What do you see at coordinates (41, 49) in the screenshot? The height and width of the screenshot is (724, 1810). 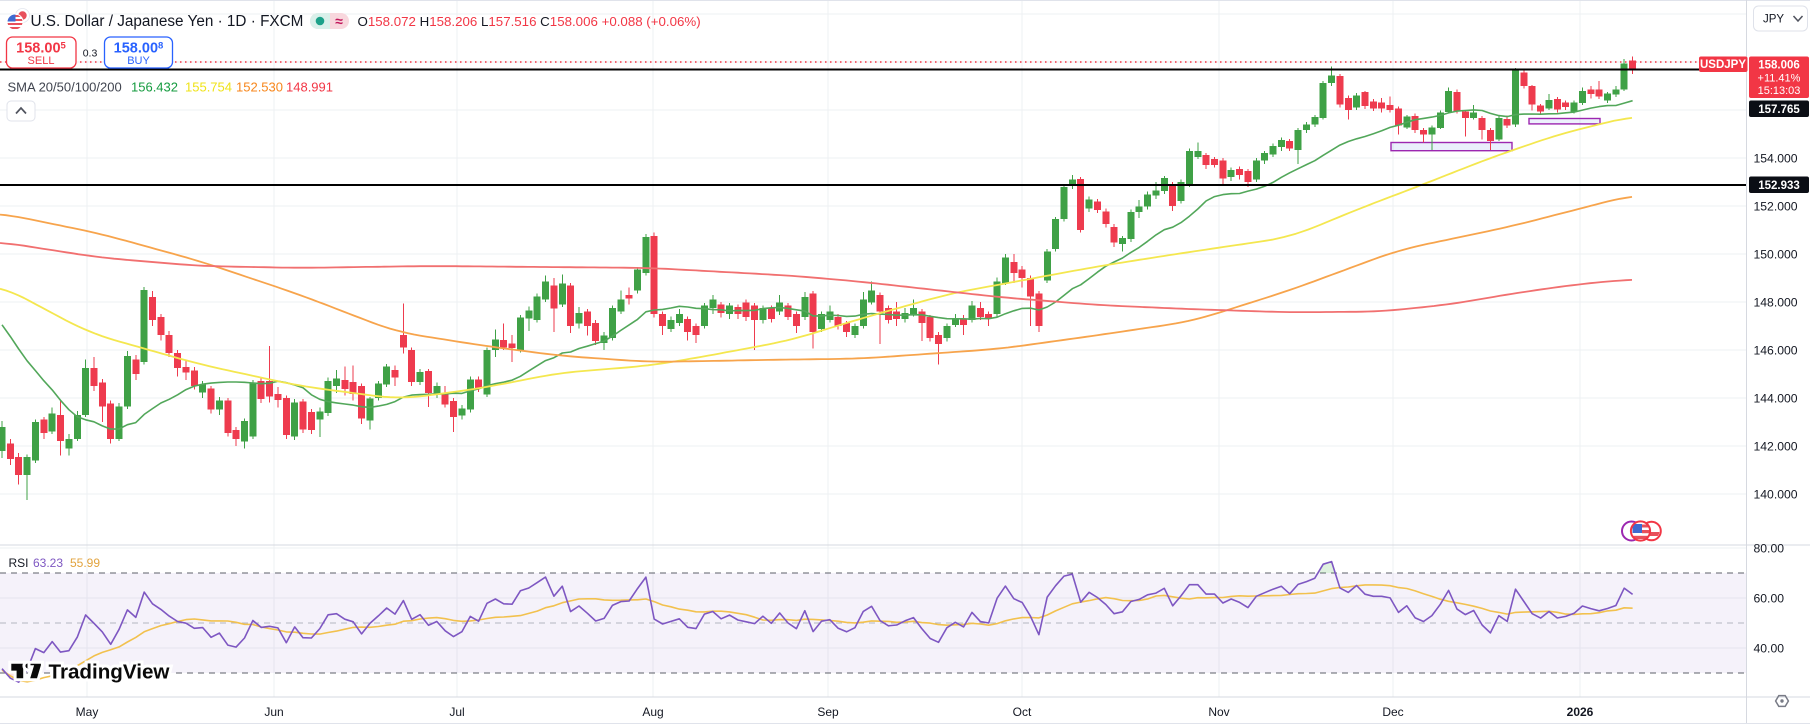 I see `svg-text: 158.005` at bounding box center [41, 49].